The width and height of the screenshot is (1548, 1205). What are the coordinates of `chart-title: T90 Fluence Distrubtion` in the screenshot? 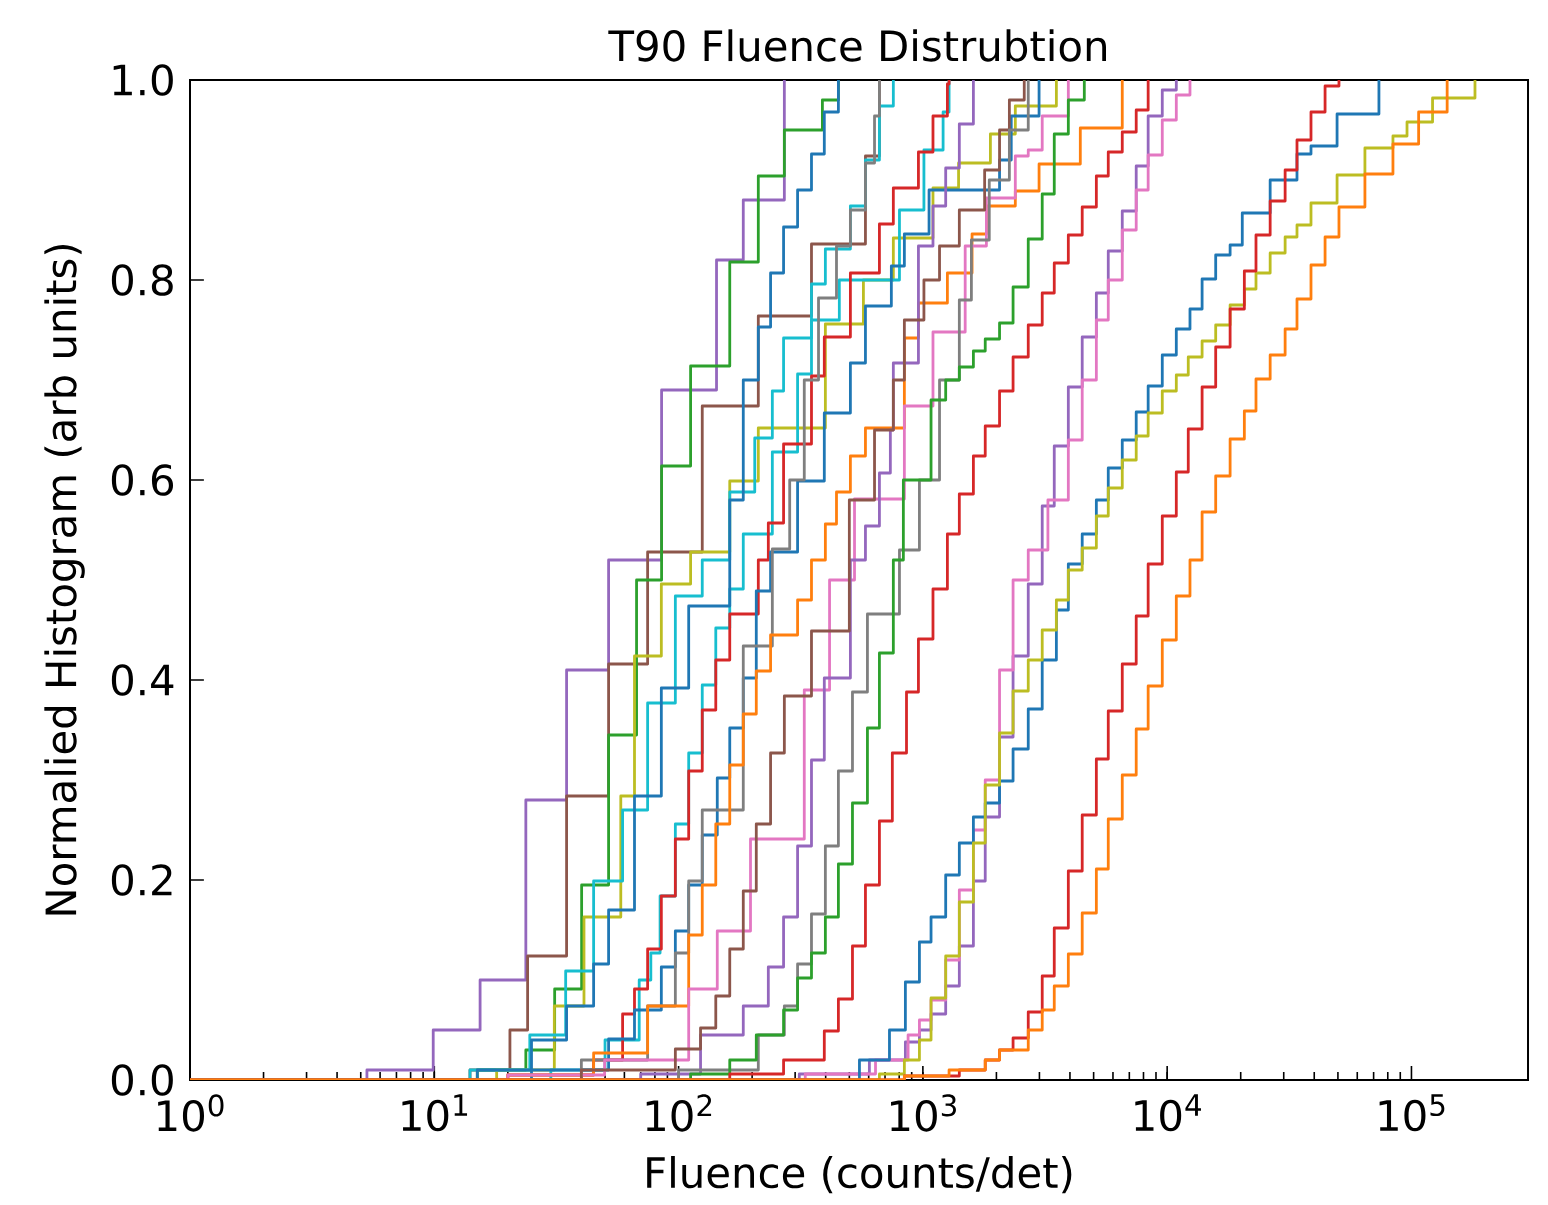 It's located at (857, 45).